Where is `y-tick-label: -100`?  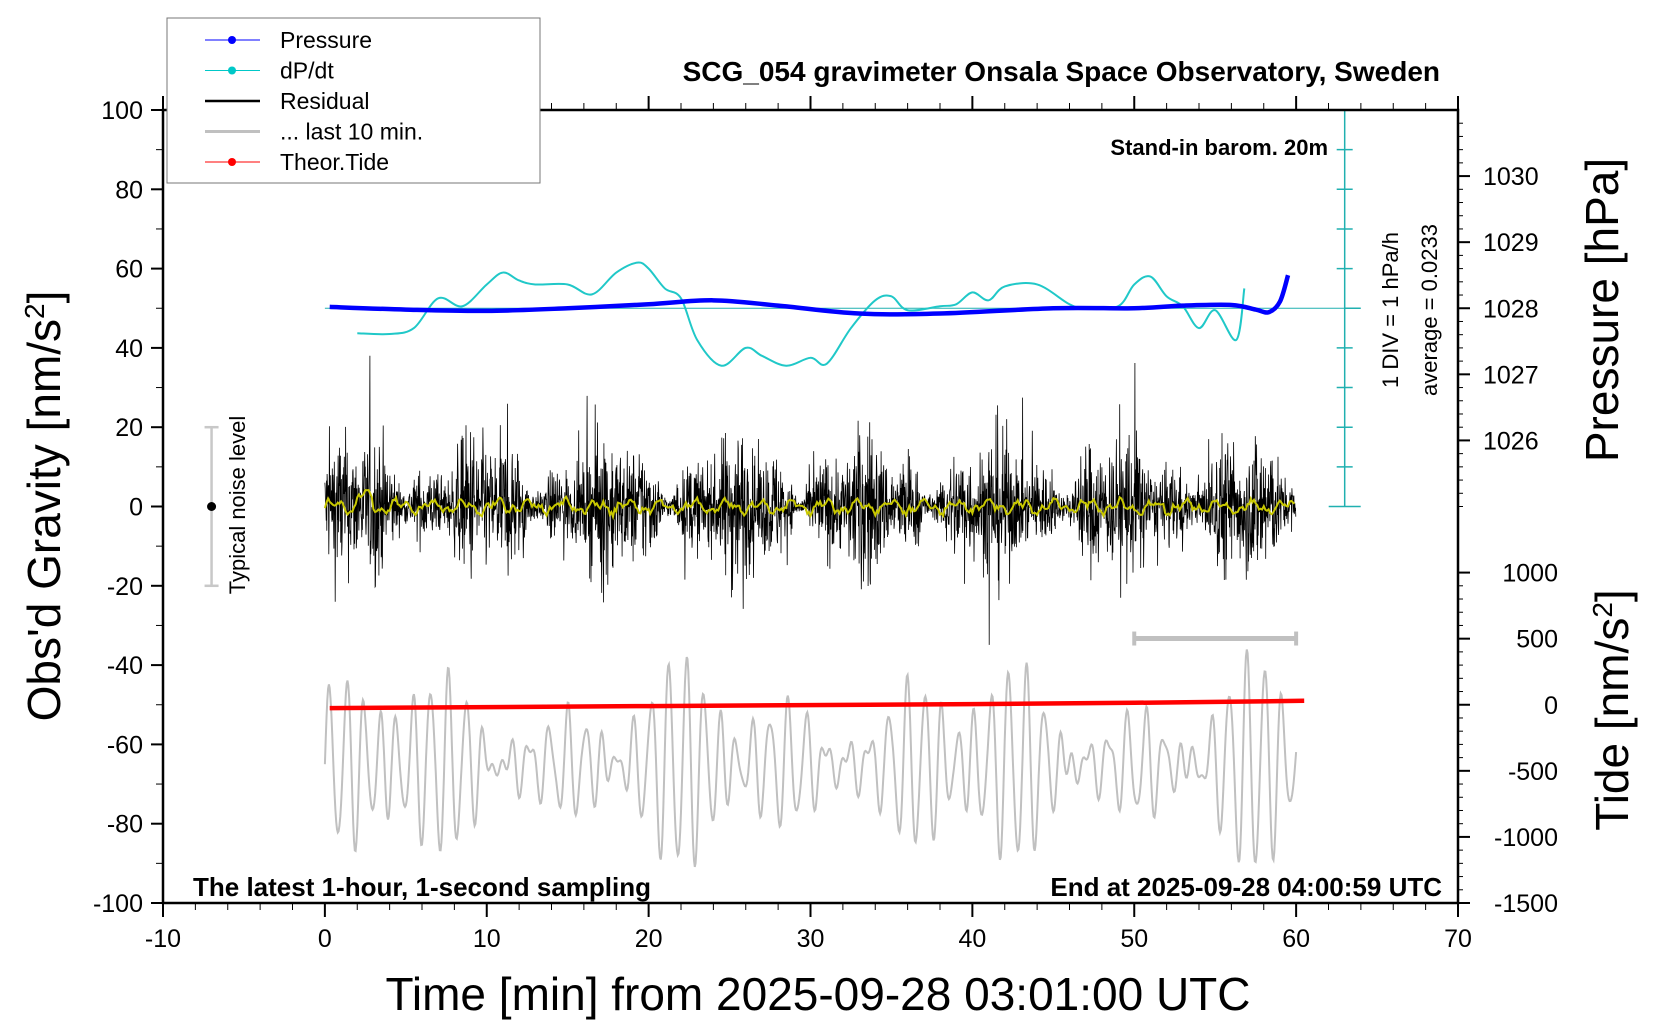 y-tick-label: -100 is located at coordinates (118, 904).